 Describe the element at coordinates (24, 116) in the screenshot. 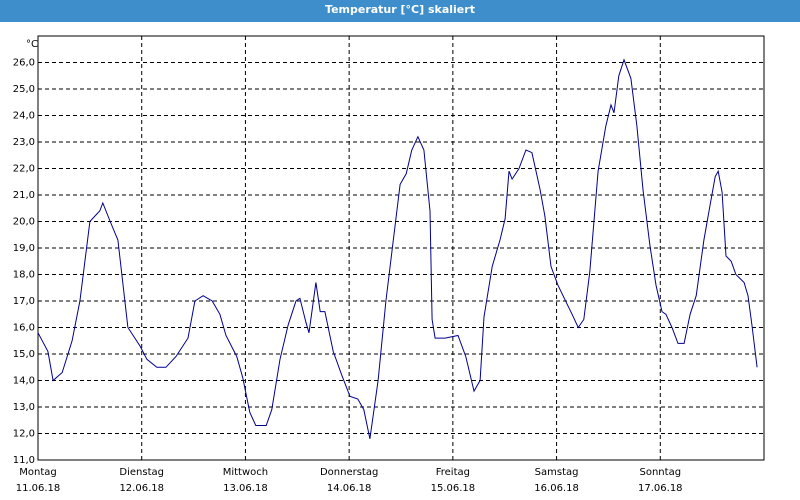

I see `y-tick-label: 24,0` at that location.